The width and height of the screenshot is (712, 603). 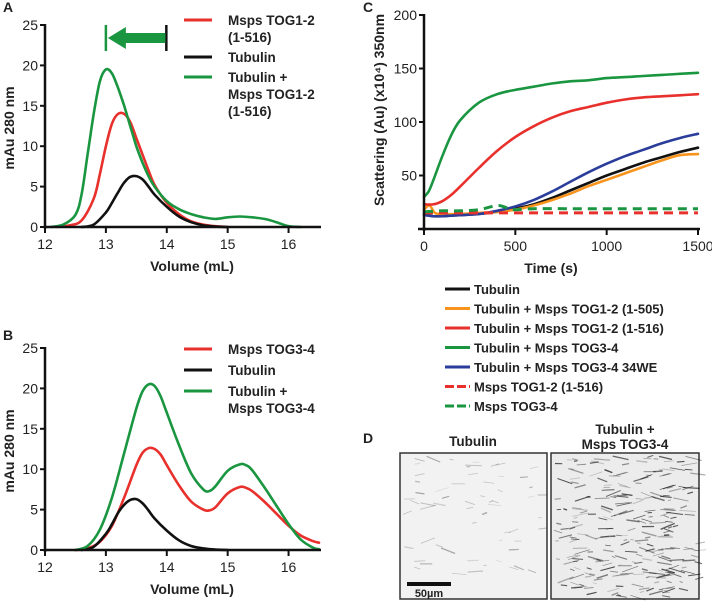 I want to click on micrograph-combo-texture, so click(x=630, y=527).